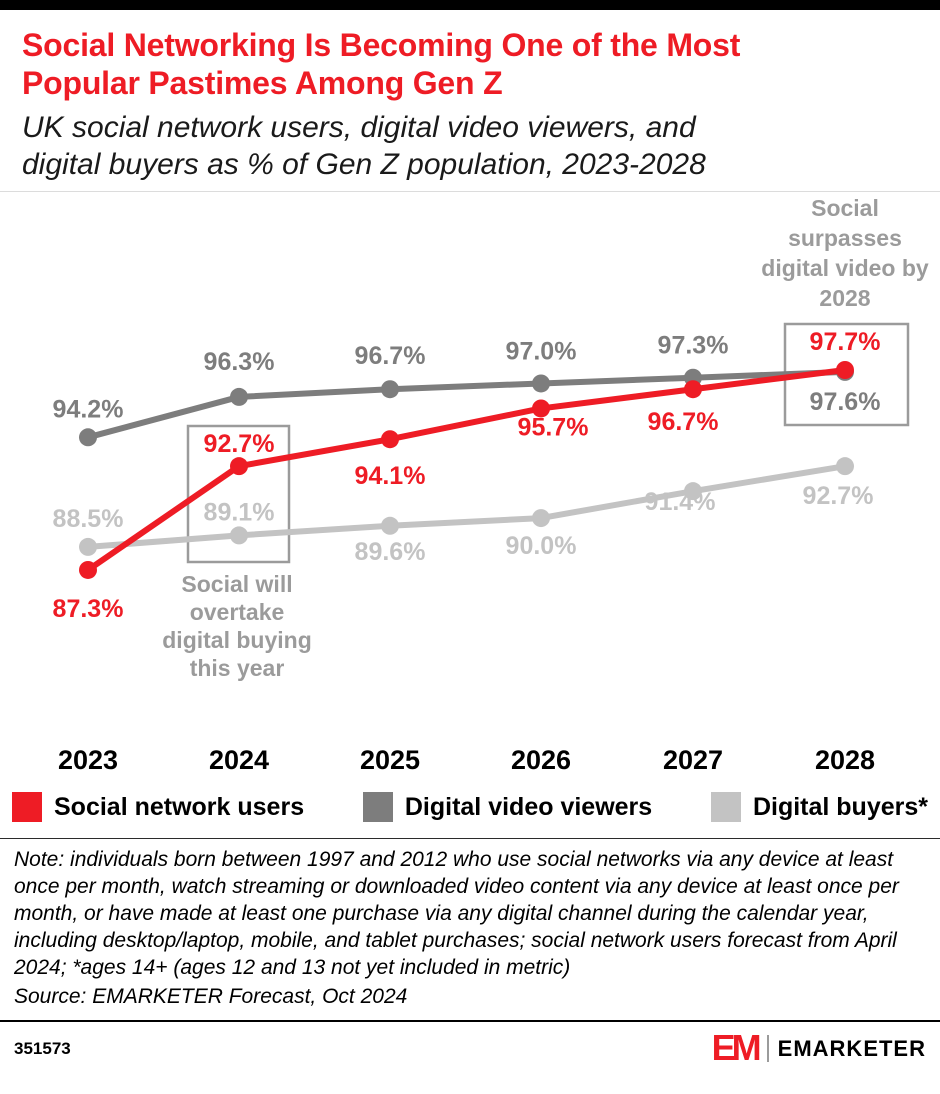 Image resolution: width=940 pixels, height=1094 pixels. Describe the element at coordinates (238, 494) in the screenshot. I see `annotation-box` at that location.